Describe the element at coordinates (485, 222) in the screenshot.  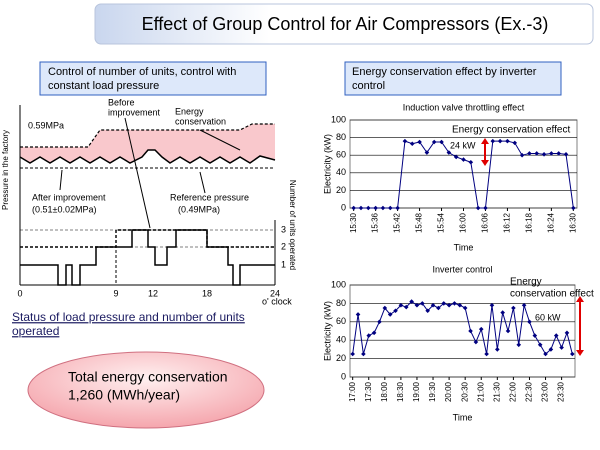
I see `x-tick-label: 16:06` at that location.